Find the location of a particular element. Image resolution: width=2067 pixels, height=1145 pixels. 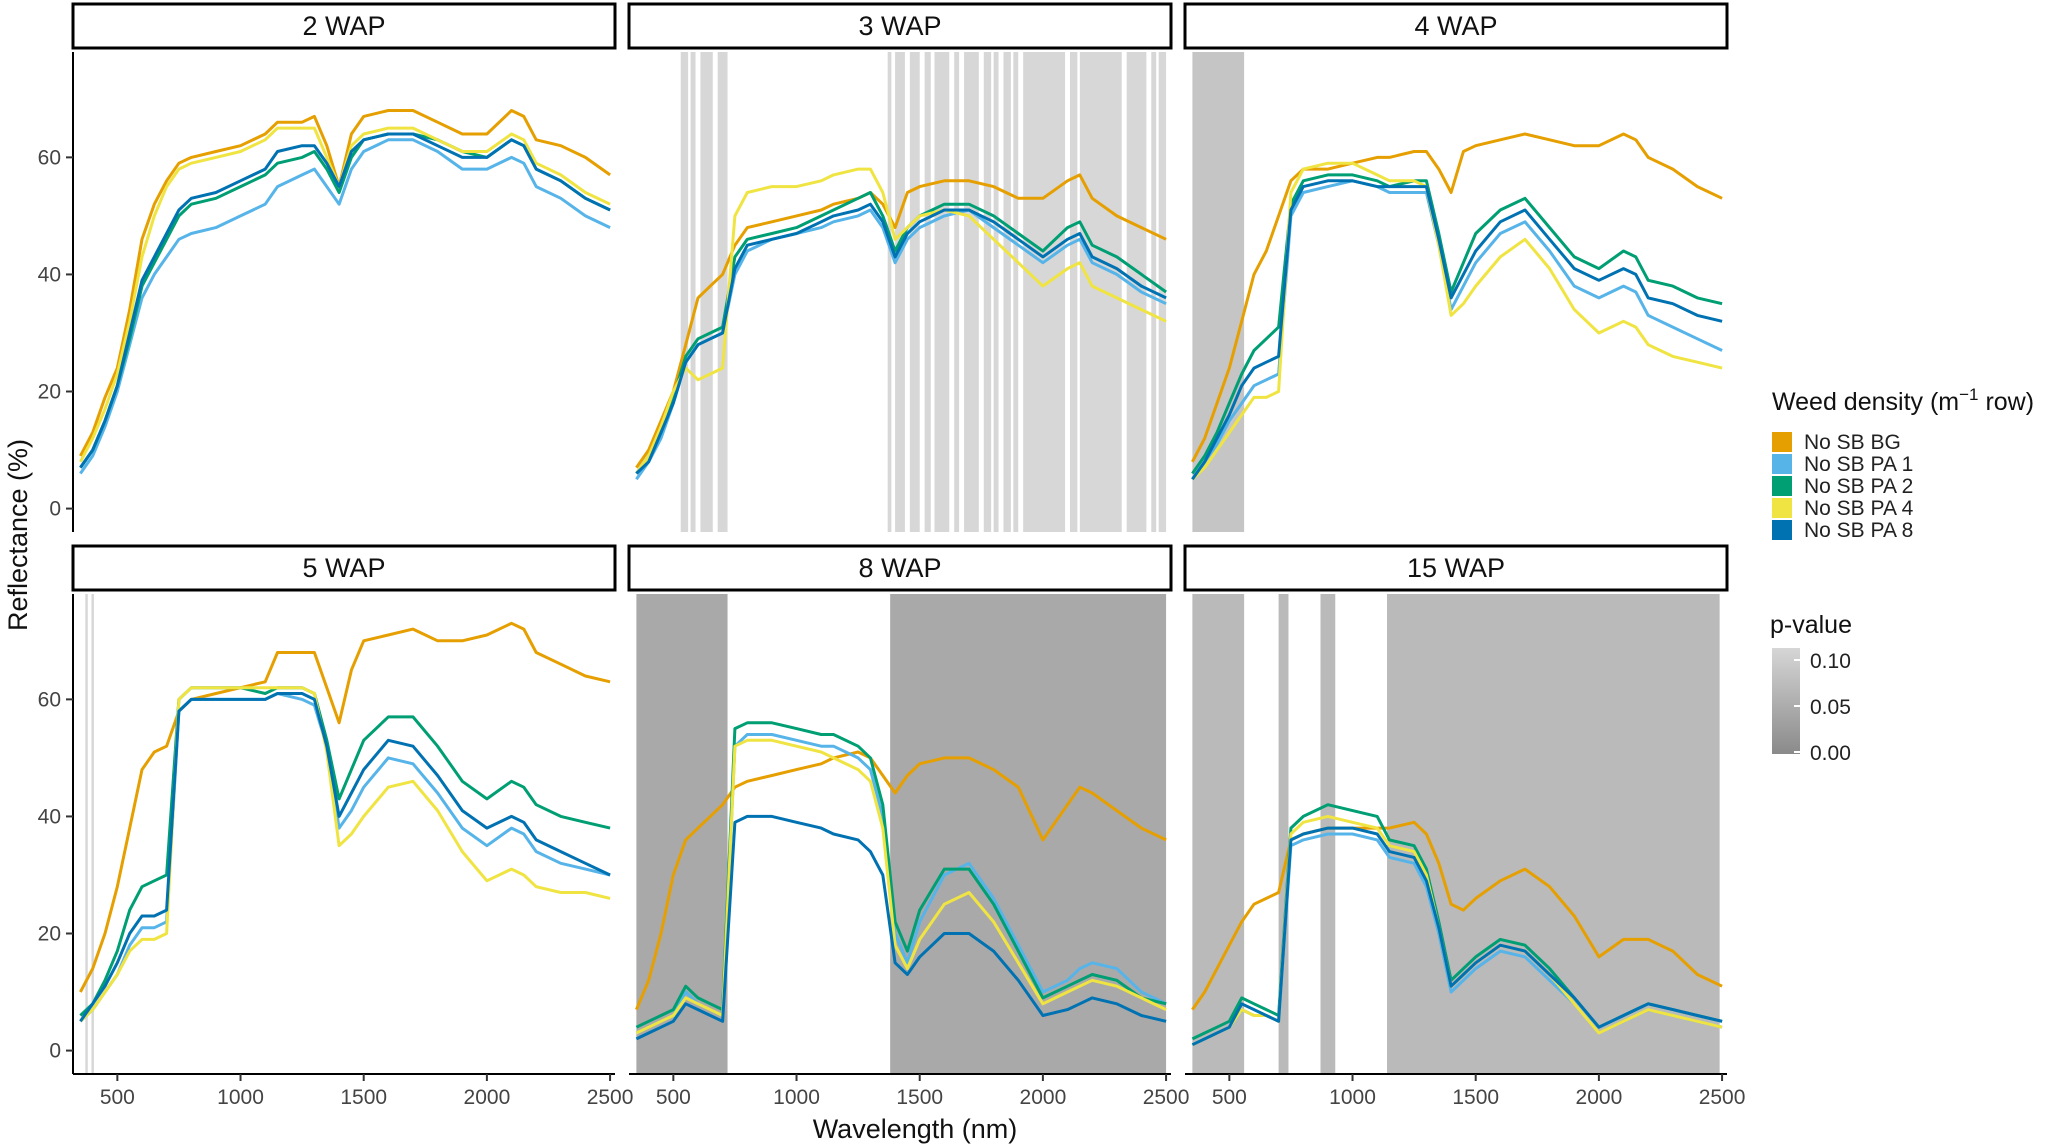

facet-title: 5 WAP is located at coordinates (343, 568).